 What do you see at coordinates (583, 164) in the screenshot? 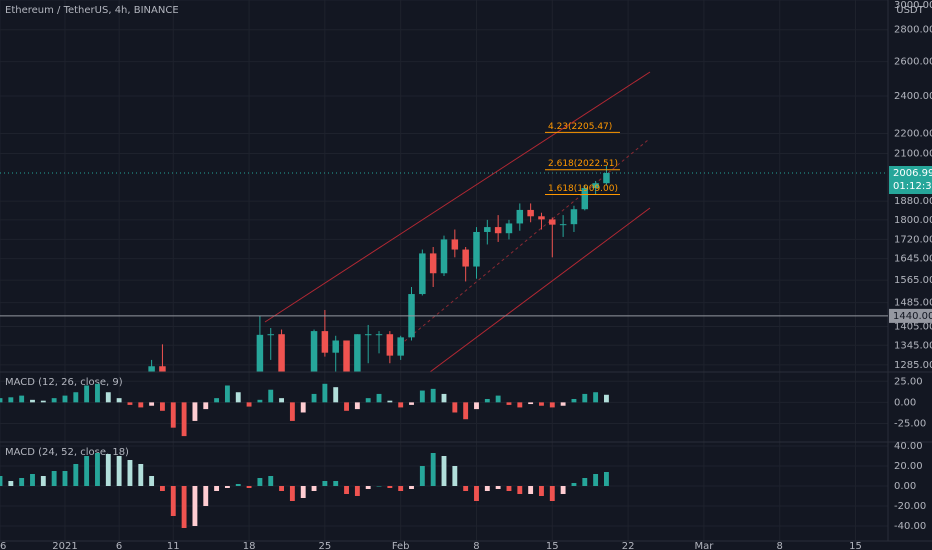
I see `fib-label: 2.618(2022.51)` at bounding box center [583, 164].